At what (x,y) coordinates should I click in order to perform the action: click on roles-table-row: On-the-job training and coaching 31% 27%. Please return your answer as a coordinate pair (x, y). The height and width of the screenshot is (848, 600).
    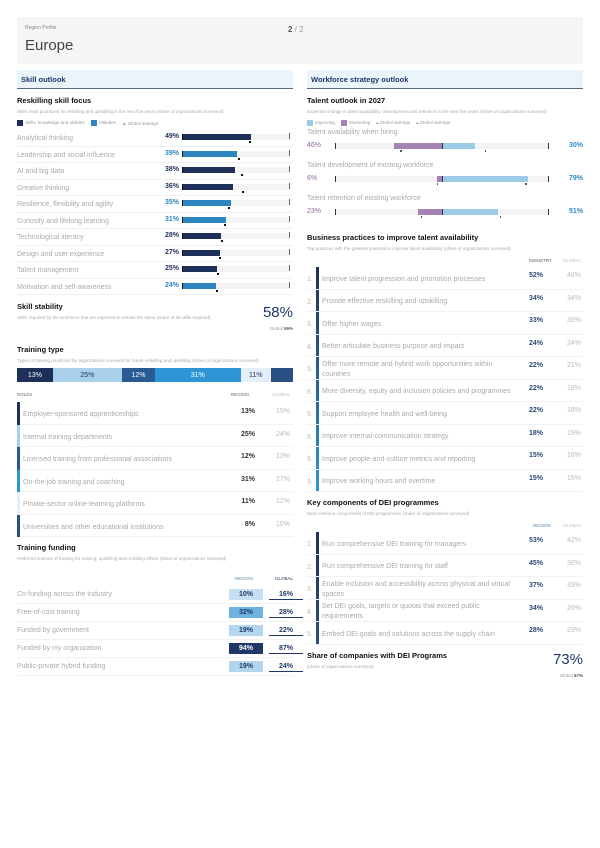
    Looking at the image, I should click on (155, 480).